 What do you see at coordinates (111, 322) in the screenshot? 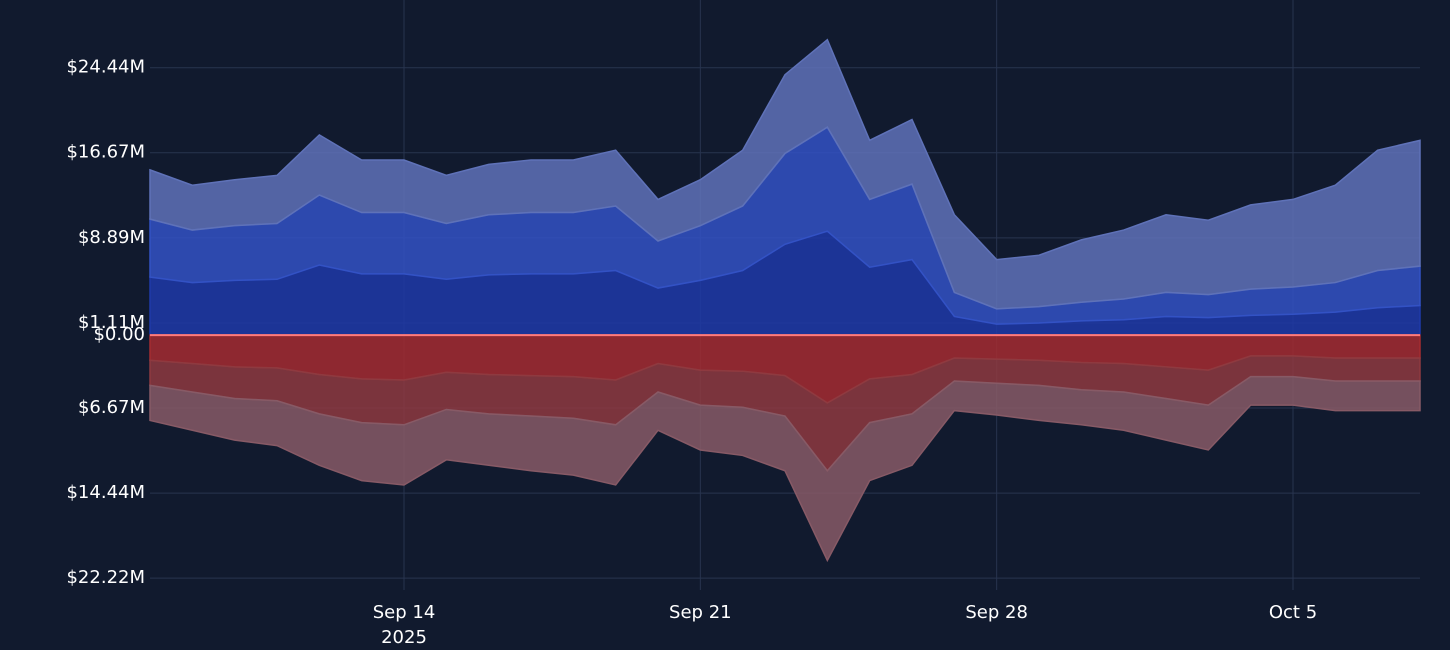
I see `y-tick-label: $1.11M` at bounding box center [111, 322].